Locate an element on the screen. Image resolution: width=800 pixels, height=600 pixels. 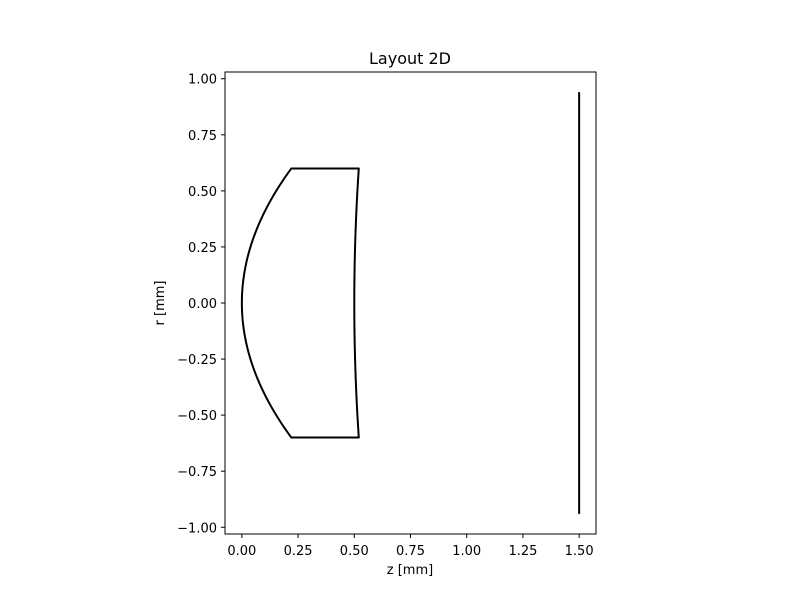
y-tick-label: 0.00 is located at coordinates (202, 304).